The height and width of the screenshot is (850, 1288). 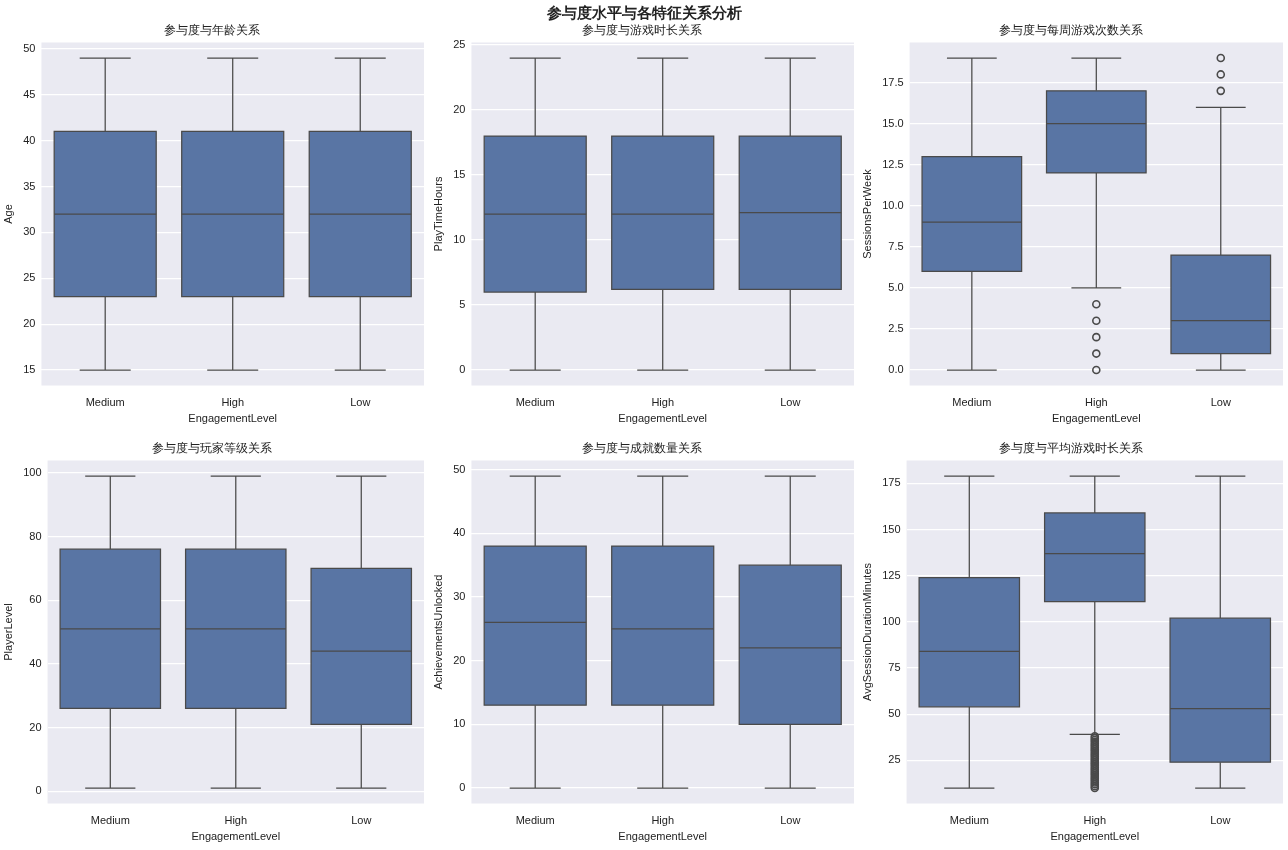 What do you see at coordinates (1071, 30) in the screenshot?
I see `chart-title: 参与度与每周游戏次数关系` at bounding box center [1071, 30].